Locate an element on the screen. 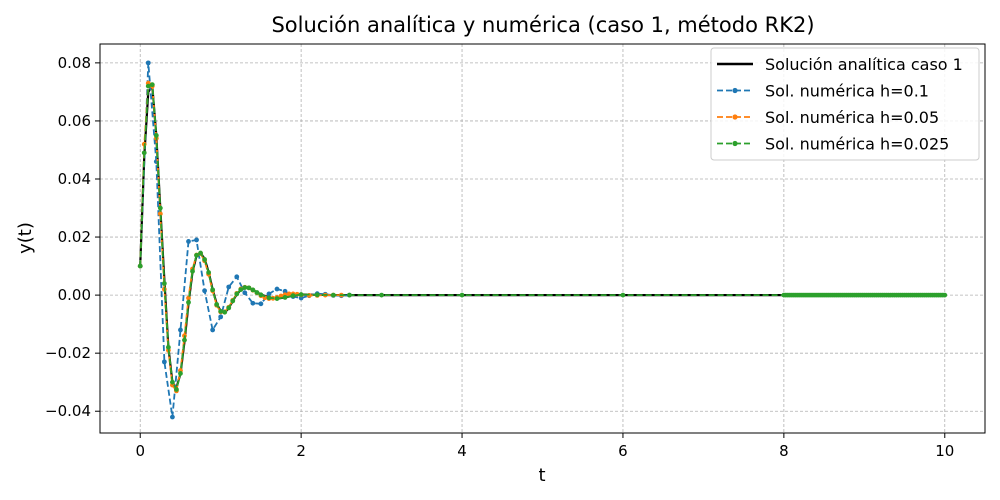 The height and width of the screenshot is (500, 1000). legend-label: Sol. numérica h=0.1 is located at coordinates (847, 91).